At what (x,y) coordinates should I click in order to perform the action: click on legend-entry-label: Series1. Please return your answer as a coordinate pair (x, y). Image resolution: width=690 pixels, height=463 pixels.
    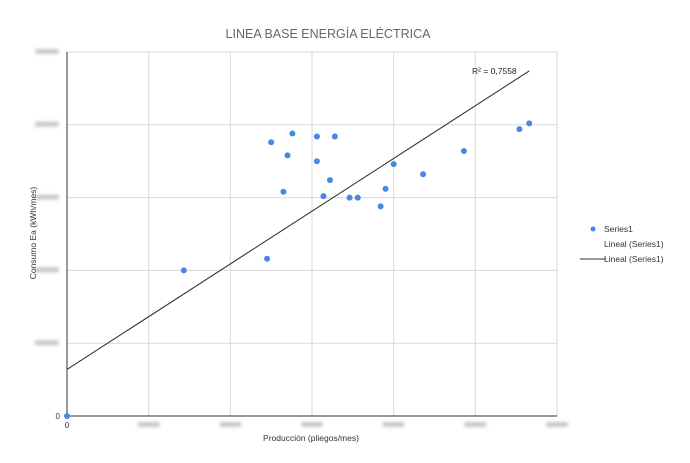
    Looking at the image, I should click on (618, 229).